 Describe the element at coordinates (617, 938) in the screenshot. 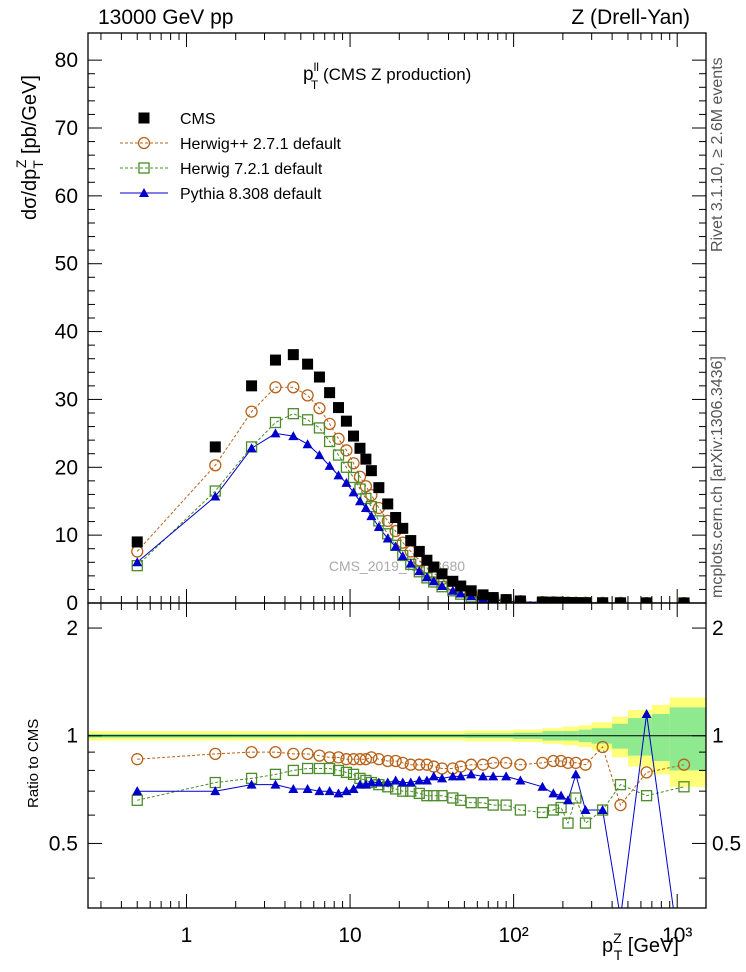

I see `xlabel-sup: Z` at that location.